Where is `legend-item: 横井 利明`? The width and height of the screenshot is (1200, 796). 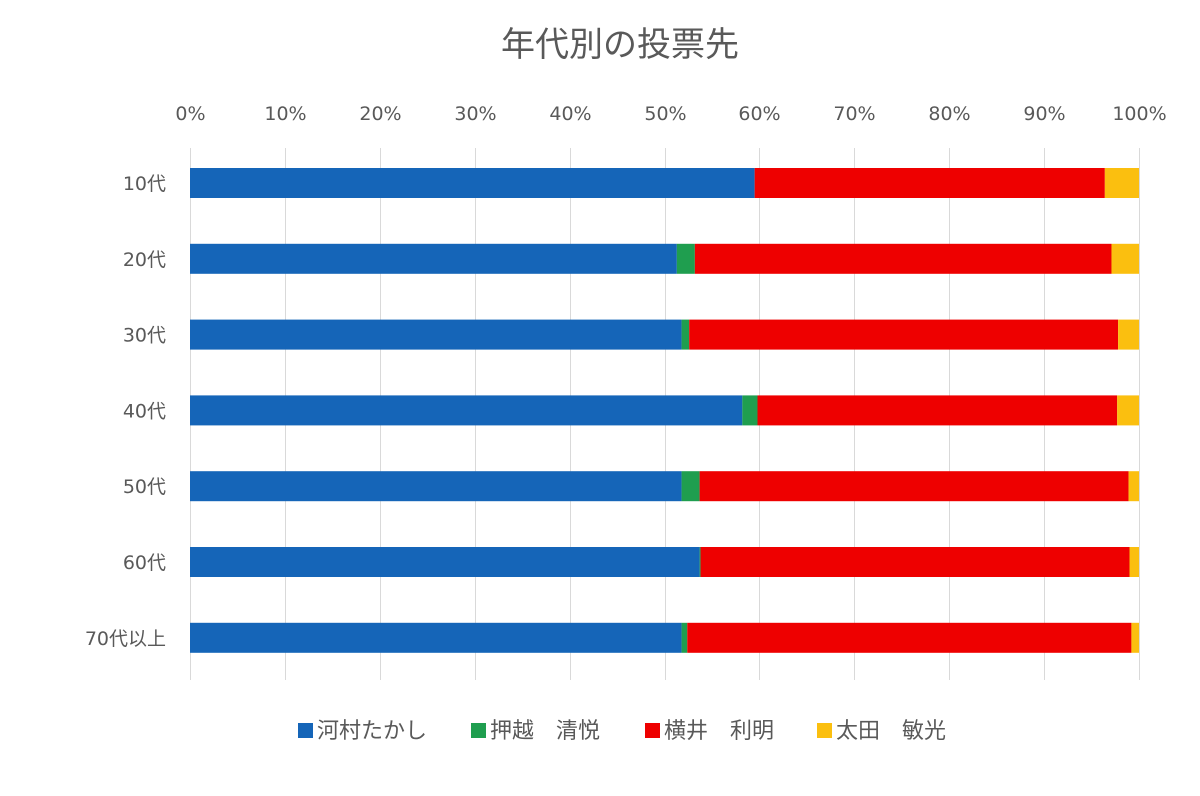 legend-item: 横井 利明 is located at coordinates (709, 731).